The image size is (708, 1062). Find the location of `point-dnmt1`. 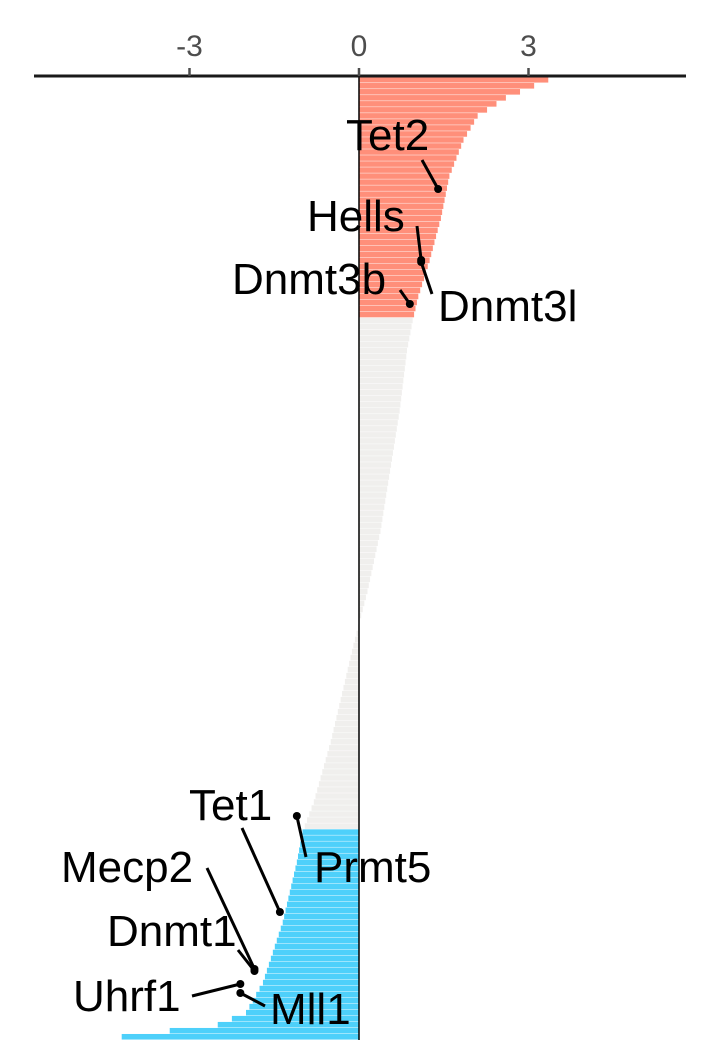

point-dnmt1 is located at coordinates (254, 971).